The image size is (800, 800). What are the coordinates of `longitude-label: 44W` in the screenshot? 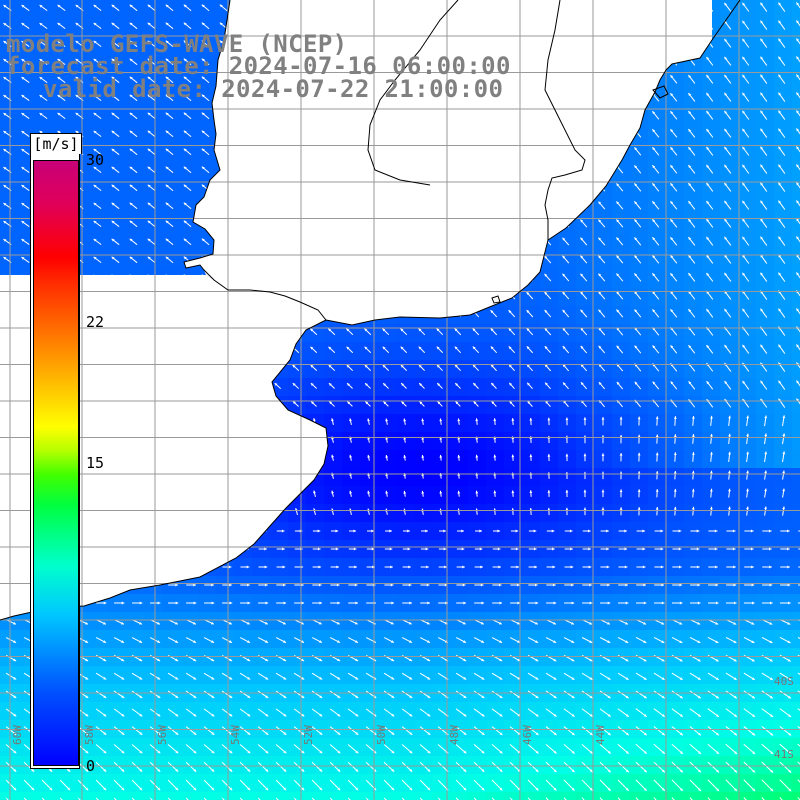 It's located at (600, 735).